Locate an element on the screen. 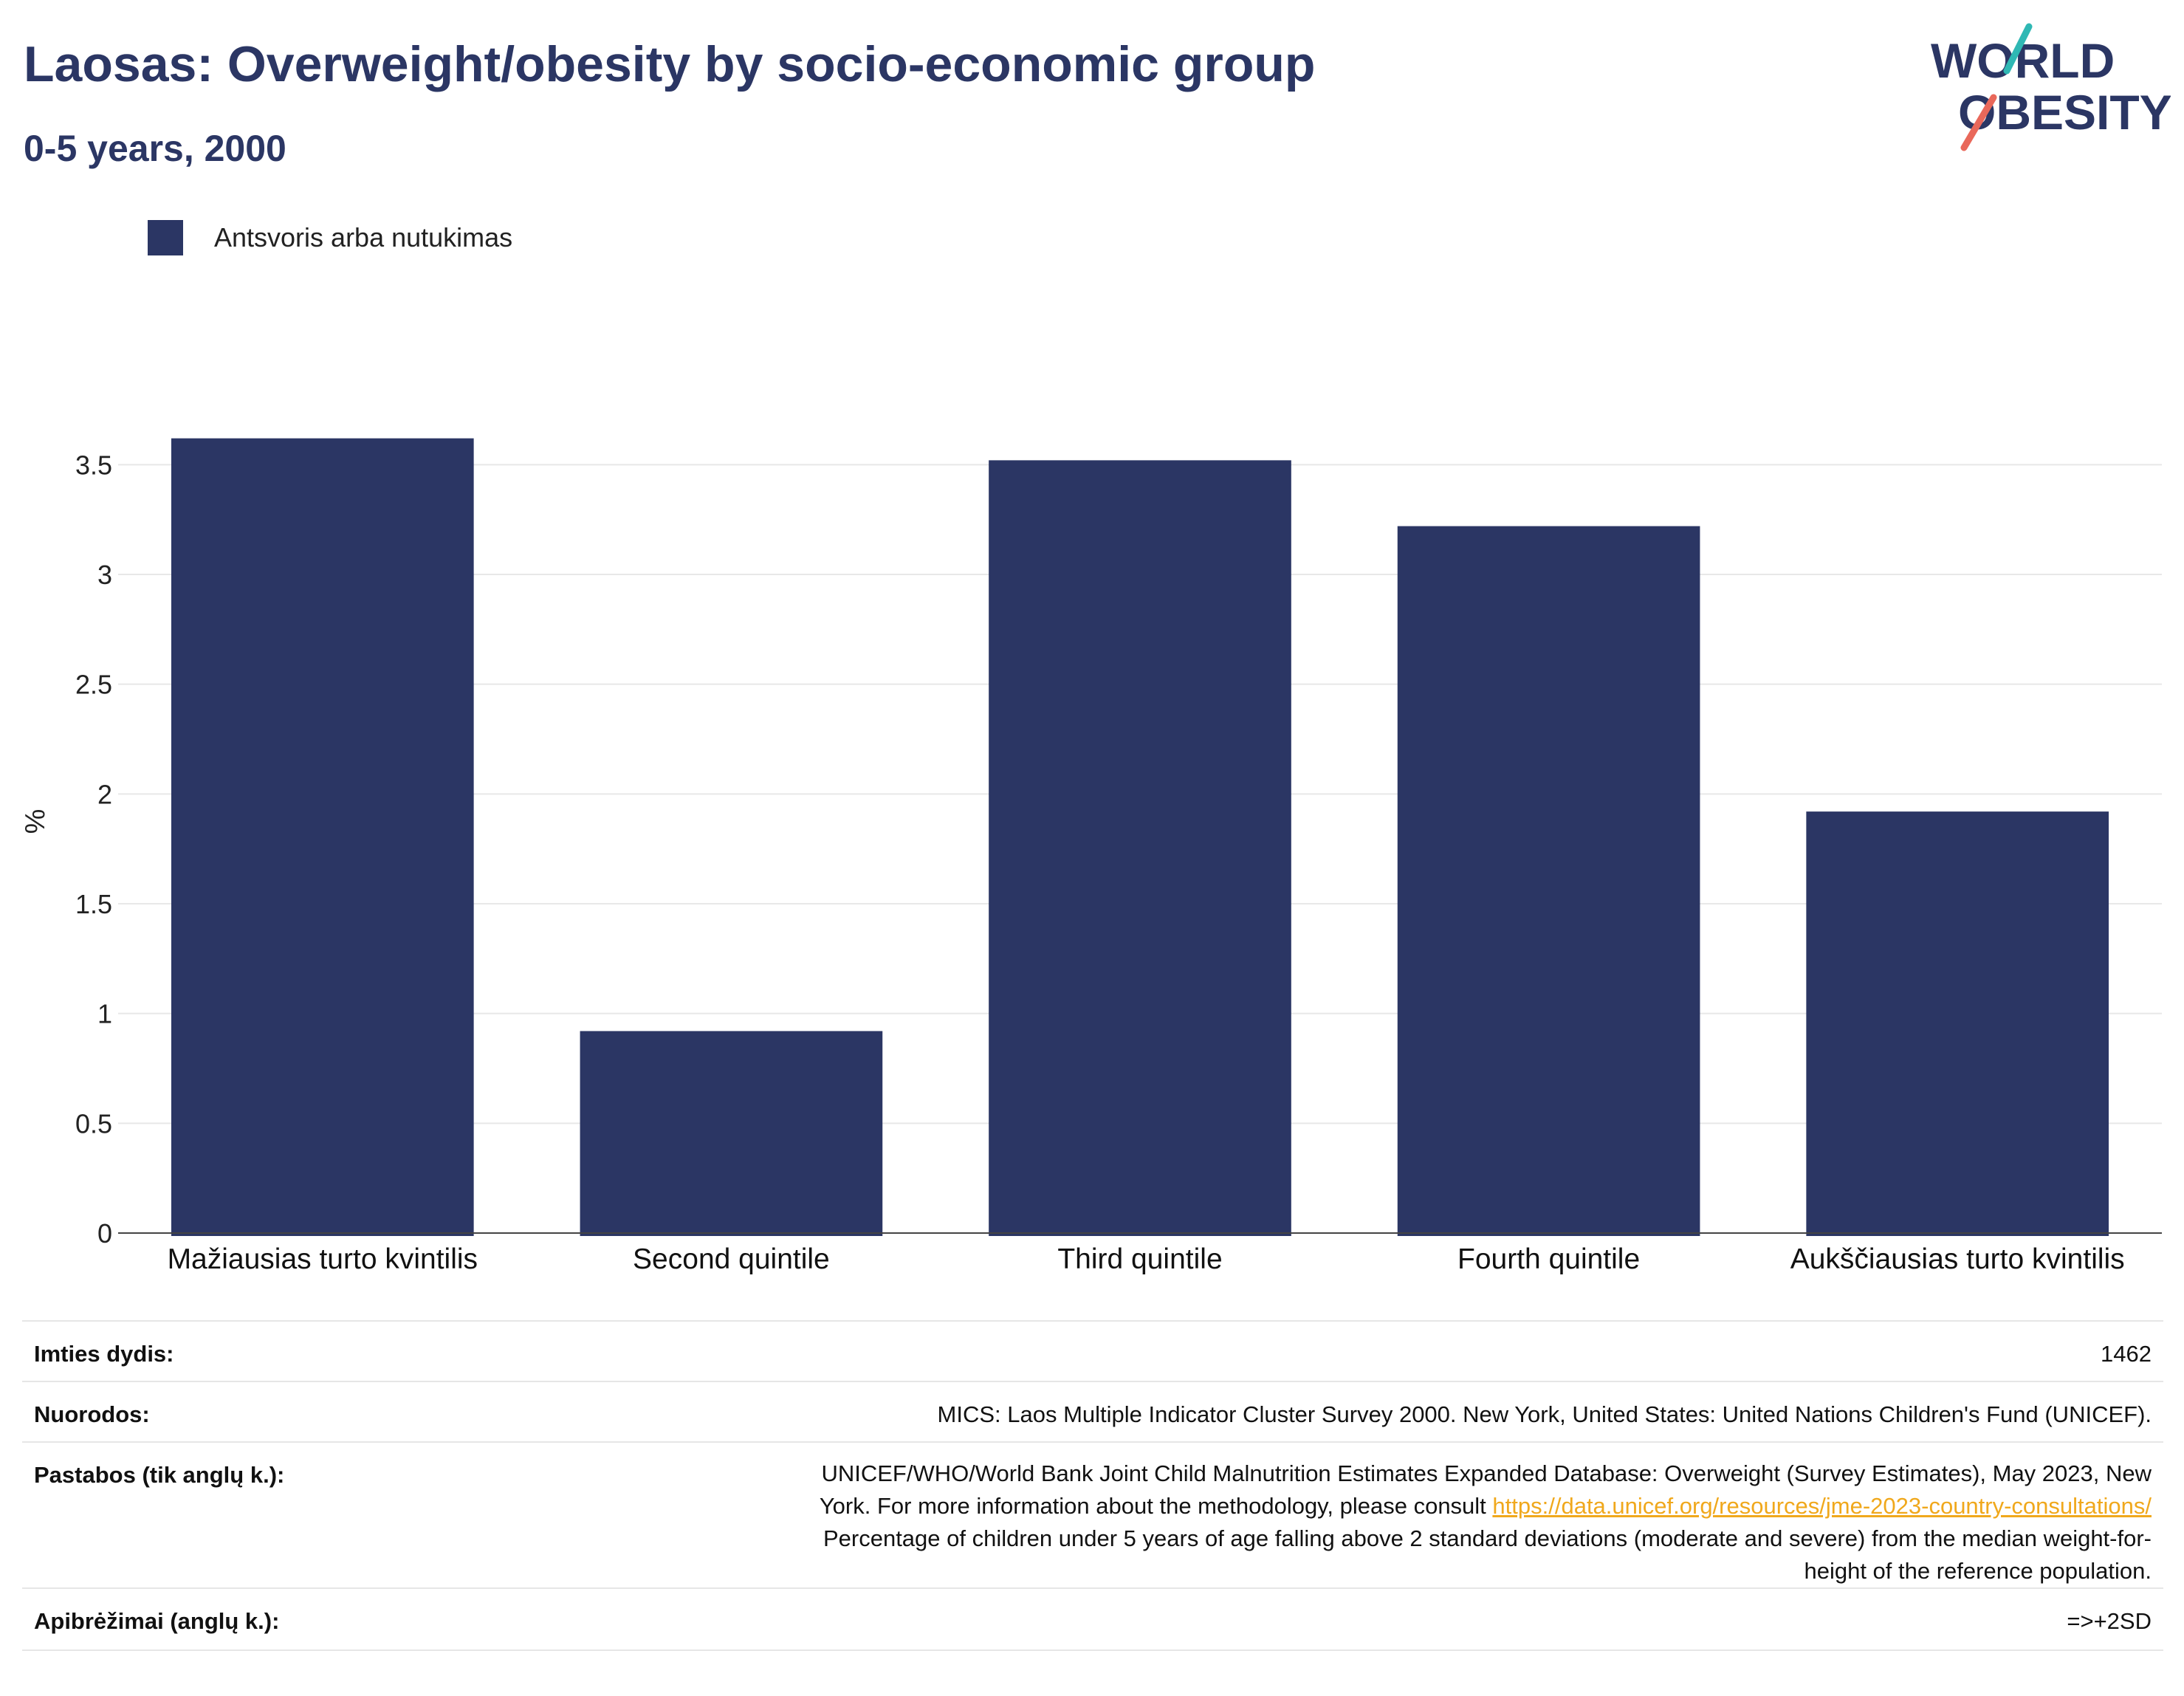 The image size is (2184, 1696). y-axis-label: % is located at coordinates (35, 821).